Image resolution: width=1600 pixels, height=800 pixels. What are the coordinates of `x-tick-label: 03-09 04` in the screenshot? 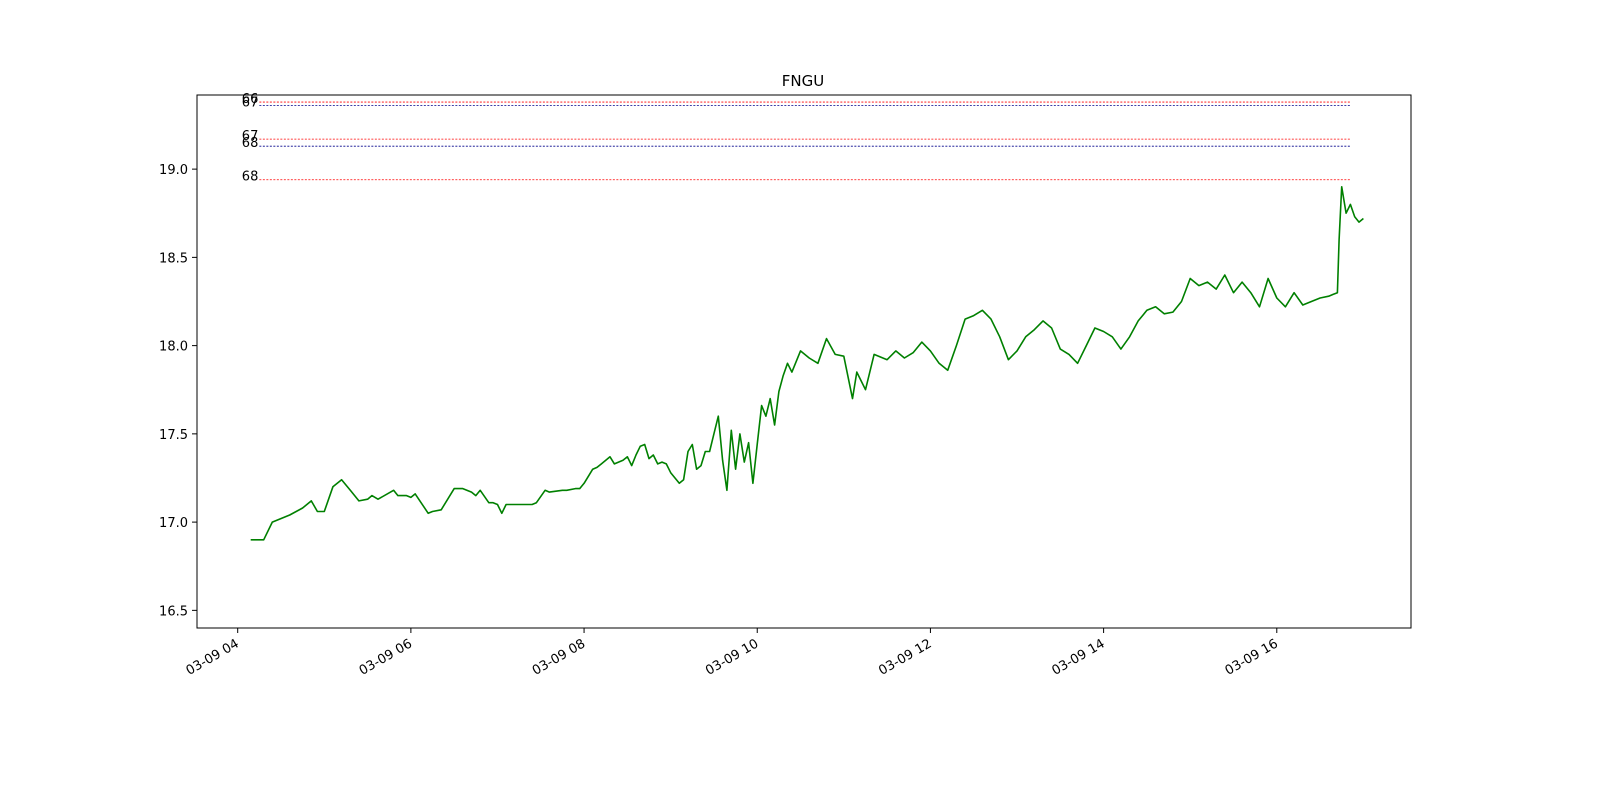 It's located at (213, 657).